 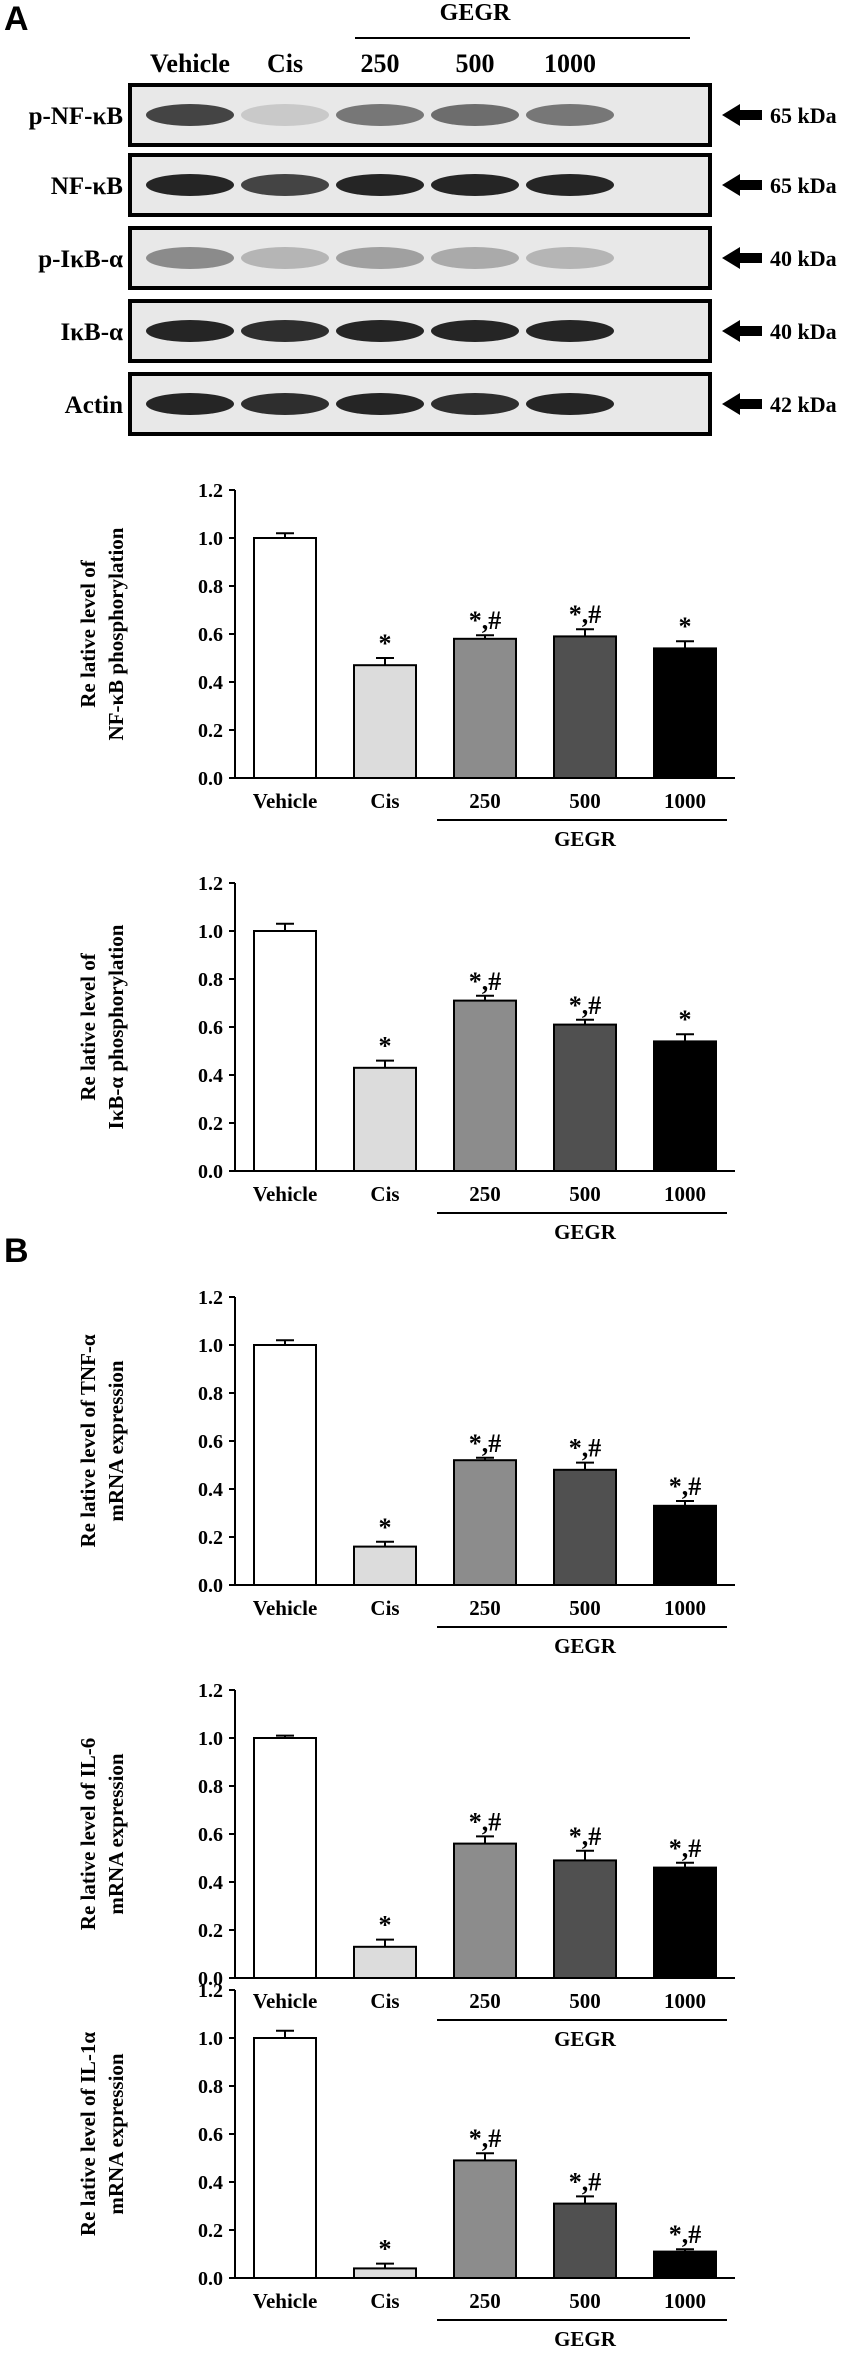 I want to click on blot-row-3: IκB-α 40 kDa, so click(x=448, y=331).